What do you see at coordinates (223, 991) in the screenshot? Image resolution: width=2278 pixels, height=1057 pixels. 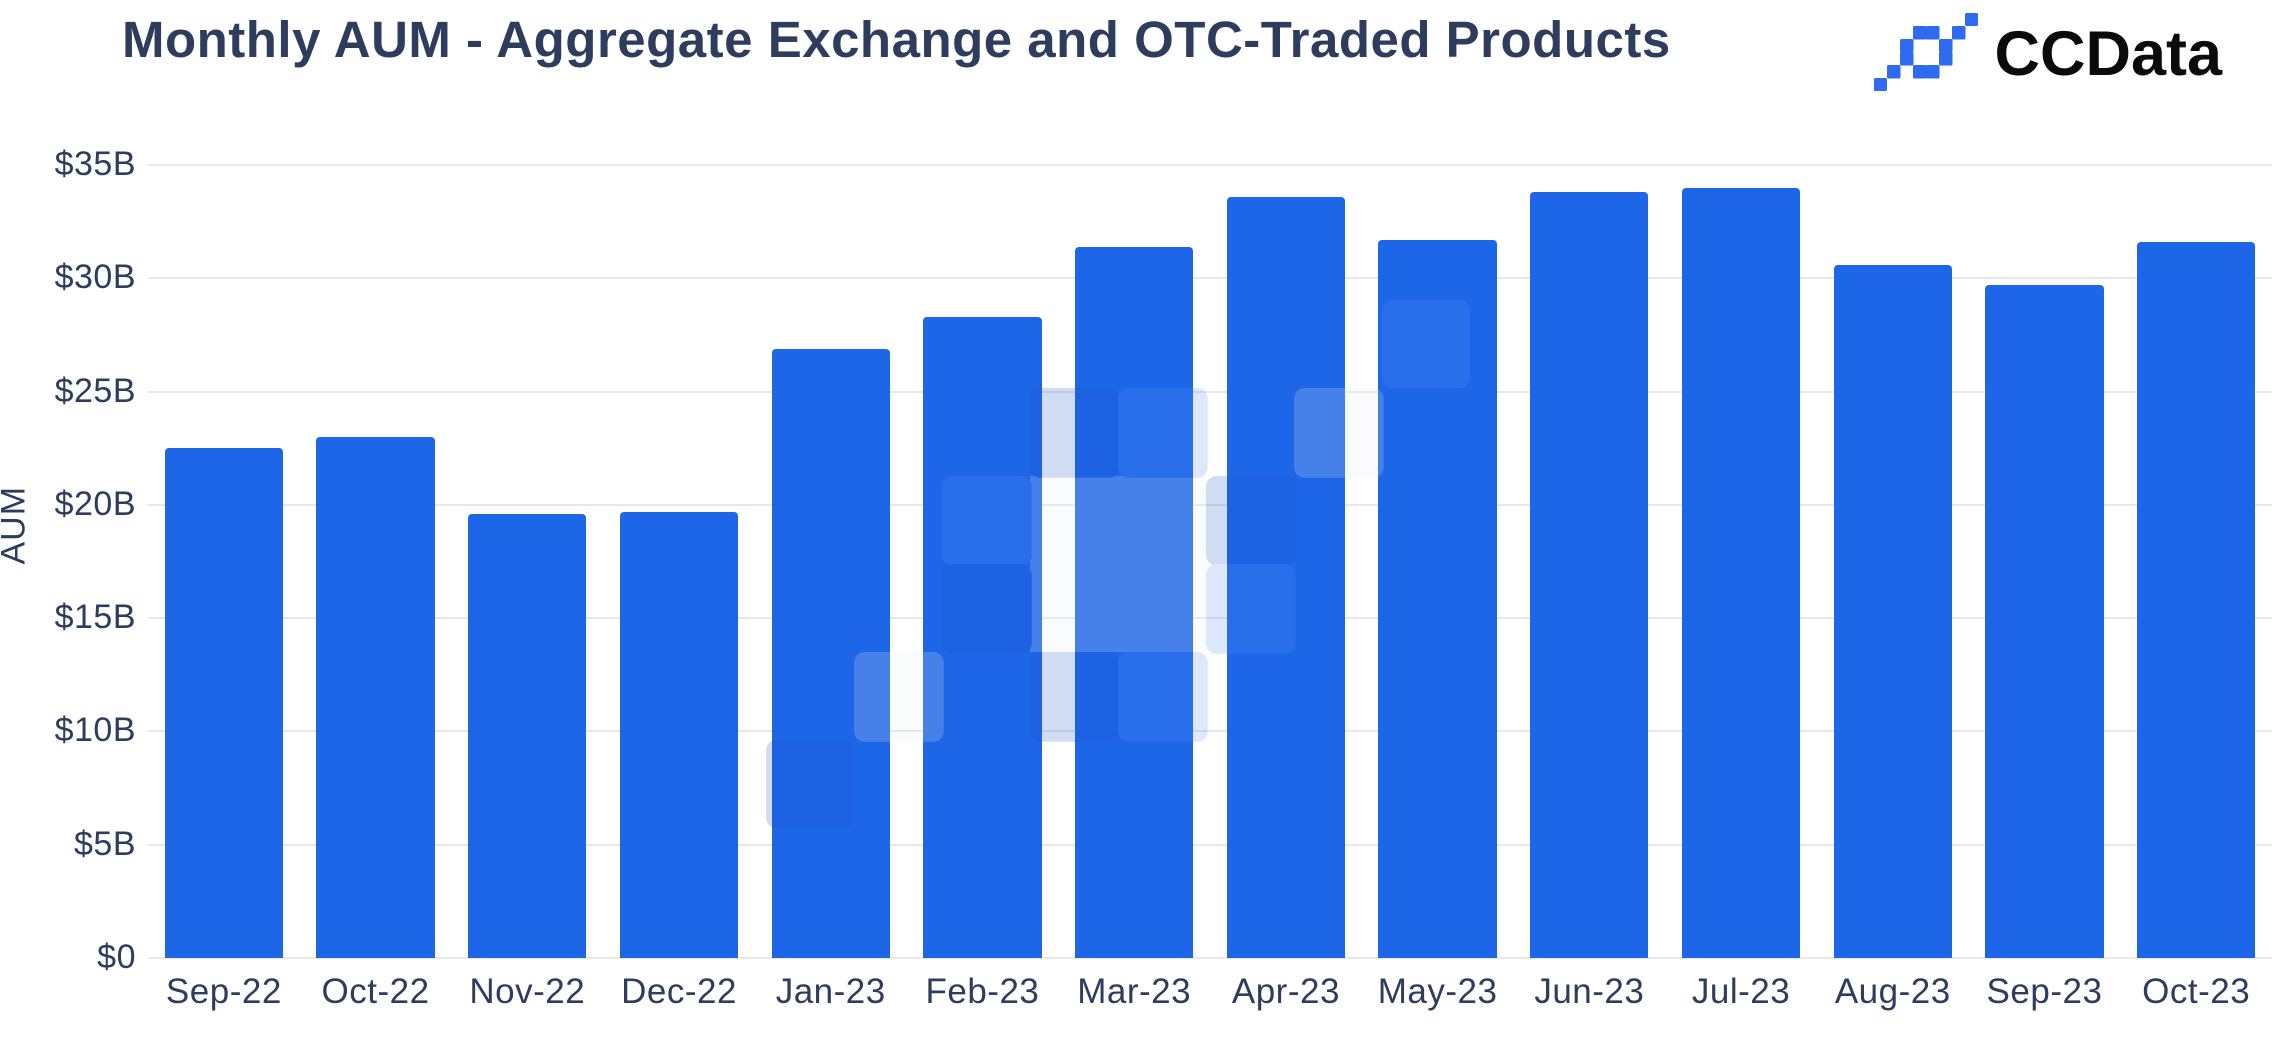 I see `x-tick-label: Sep-22` at bounding box center [223, 991].